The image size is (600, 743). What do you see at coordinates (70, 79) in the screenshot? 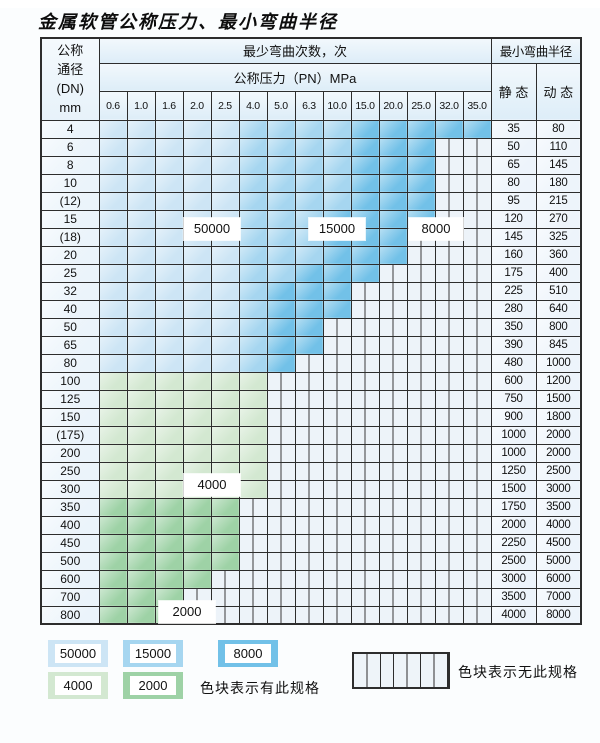
I see `dn-column-header: 公称 通径 (DN) mm` at bounding box center [70, 79].